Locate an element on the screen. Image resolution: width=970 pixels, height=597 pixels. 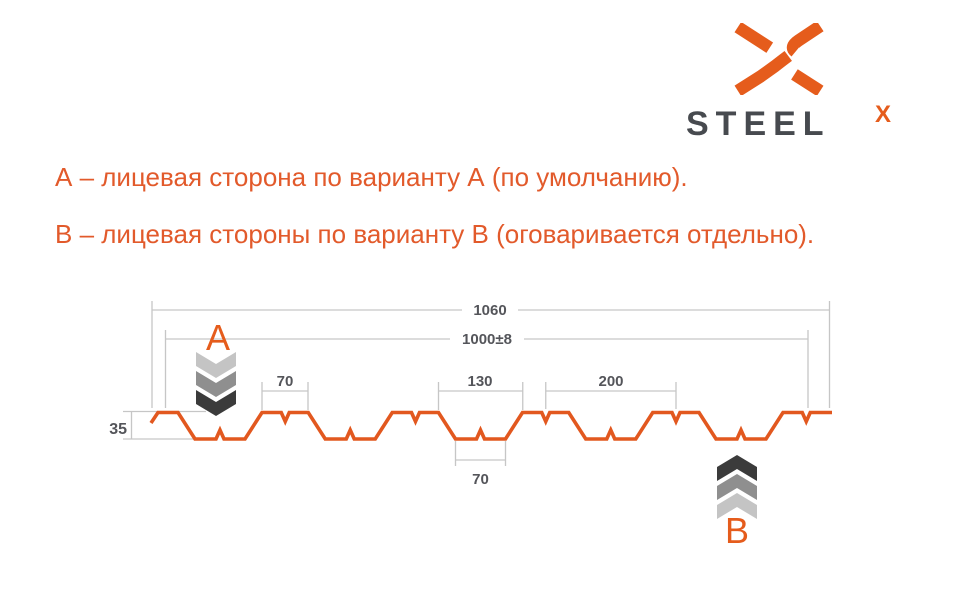
dim-valley-width: 70 is located at coordinates (480, 464).